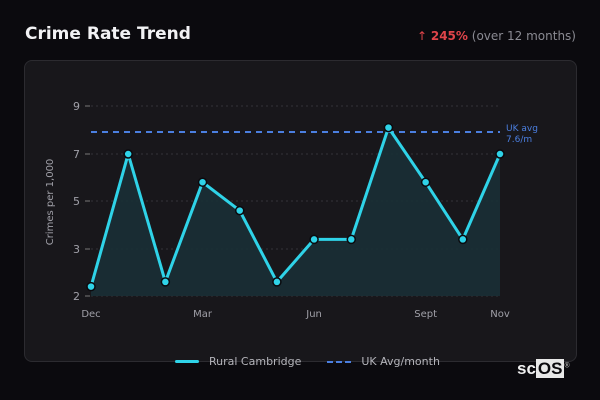 The width and height of the screenshot is (600, 400). Describe the element at coordinates (307, 361) in the screenshot. I see `chart-legend: Rural Cambridge UK Avg/month` at that location.